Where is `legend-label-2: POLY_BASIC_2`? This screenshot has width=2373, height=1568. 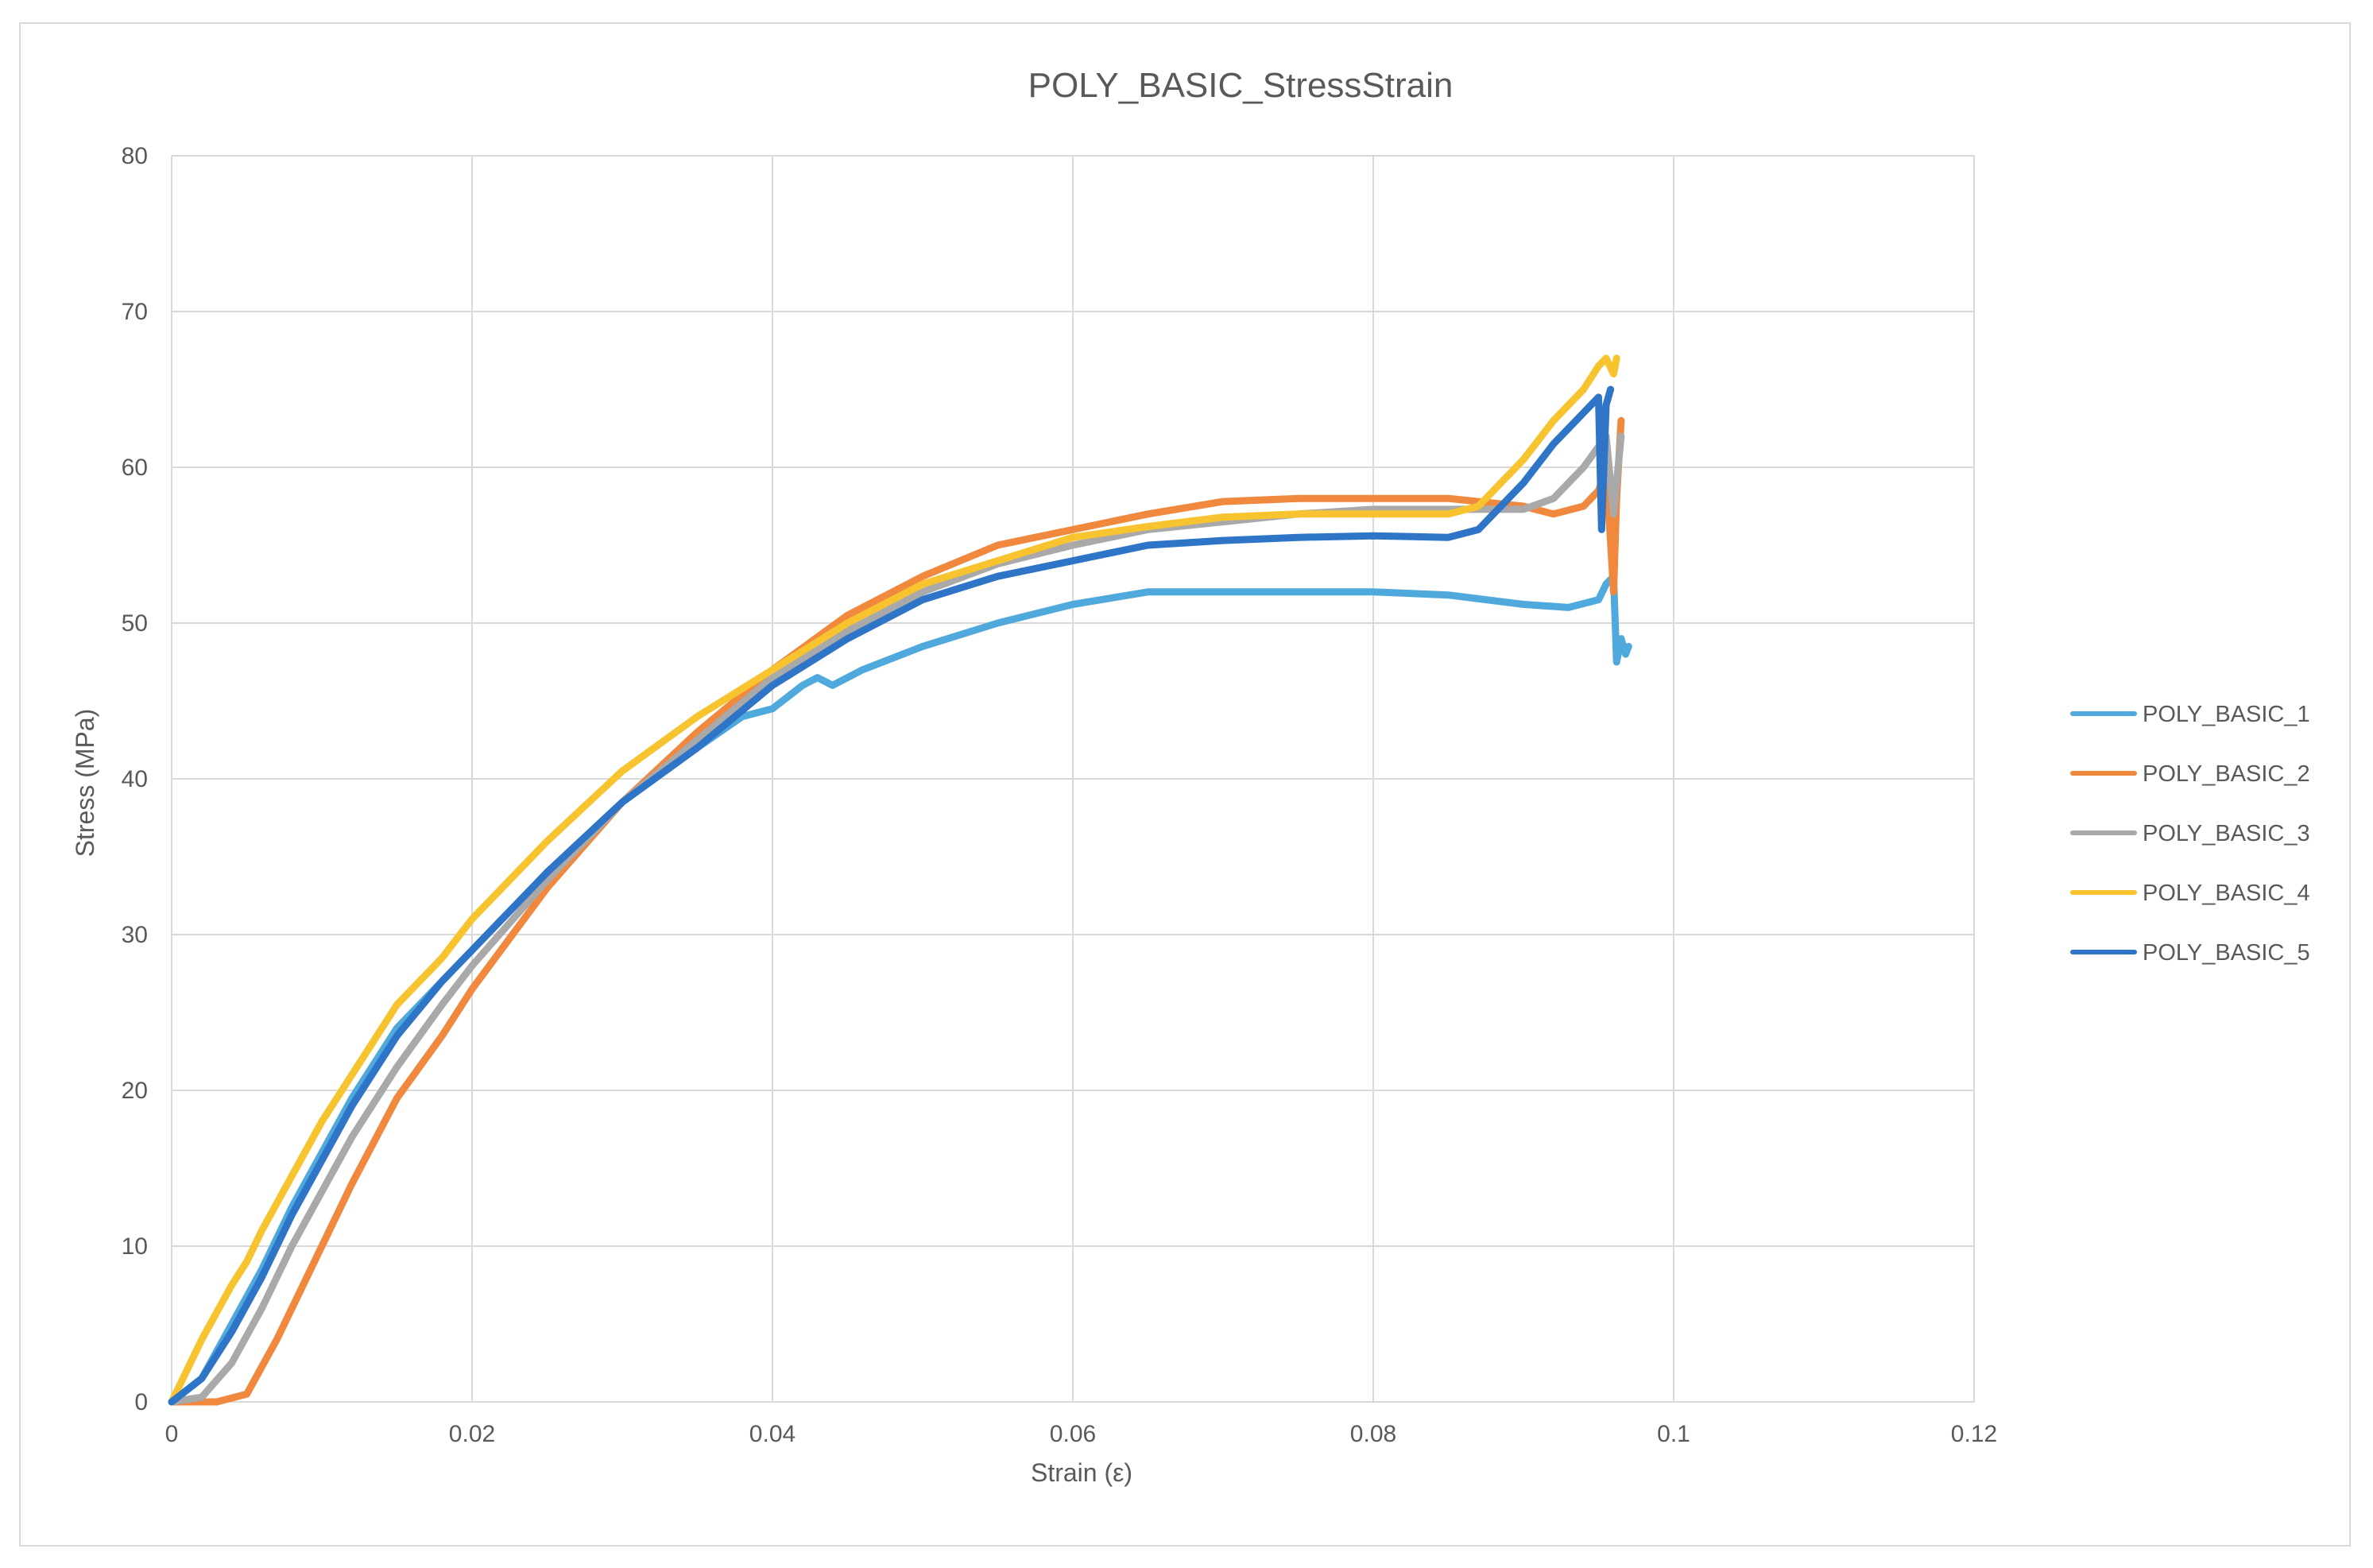
legend-label-2: POLY_BASIC_2 is located at coordinates (2226, 774).